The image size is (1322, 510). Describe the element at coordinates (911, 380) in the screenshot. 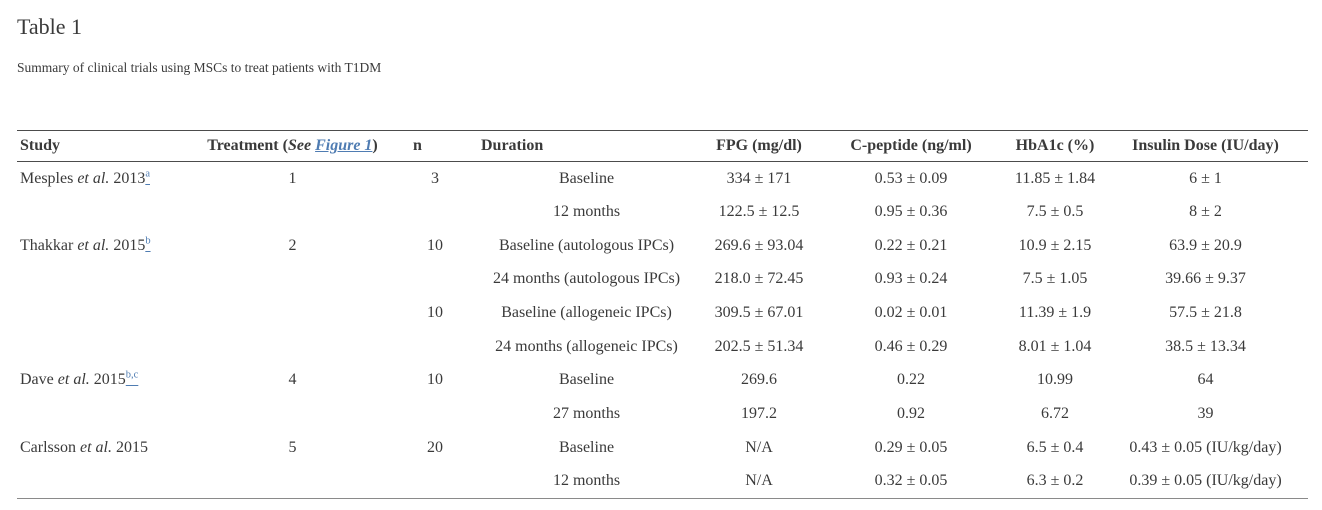

I see `cpeptide-cell: 0.22` at that location.